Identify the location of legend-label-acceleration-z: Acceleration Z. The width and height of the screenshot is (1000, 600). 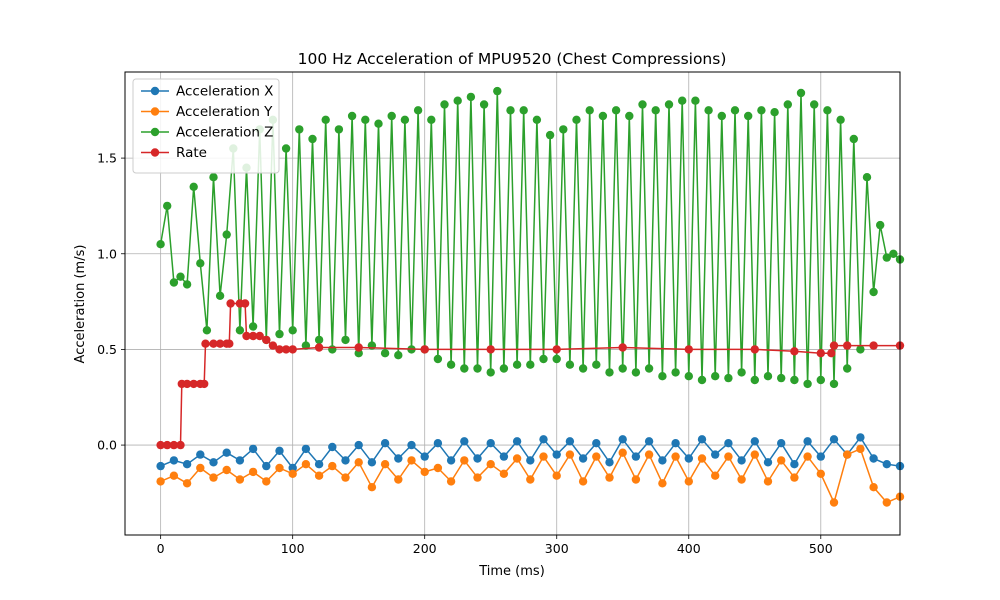
(224, 133).